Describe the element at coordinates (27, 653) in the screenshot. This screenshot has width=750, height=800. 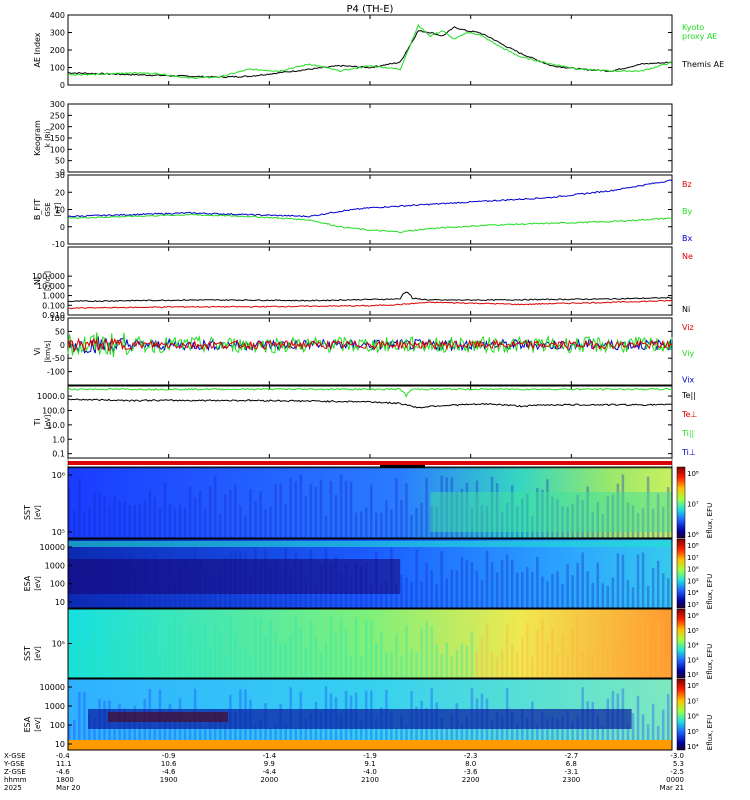
I see `ylabel-sst_elec: SST` at that location.